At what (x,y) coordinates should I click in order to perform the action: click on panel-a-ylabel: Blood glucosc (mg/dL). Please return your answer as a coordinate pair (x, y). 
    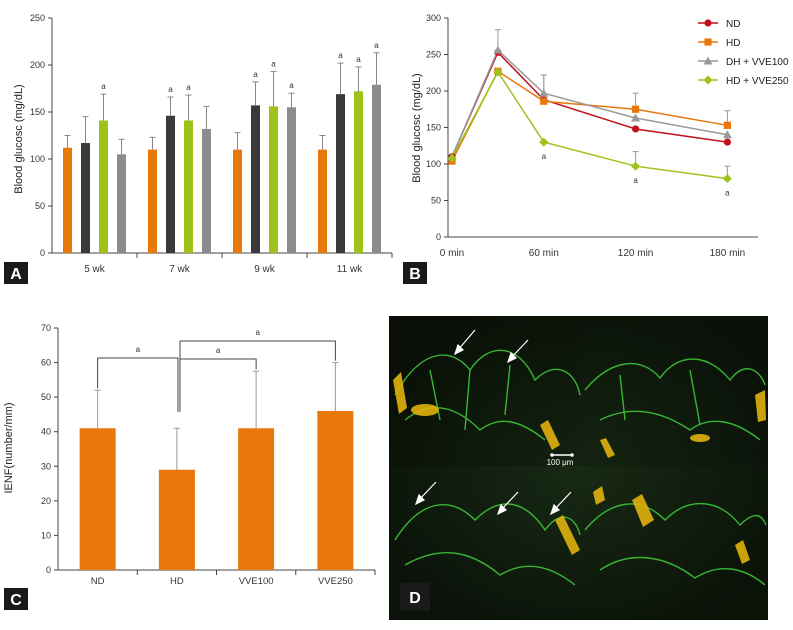
    Looking at the image, I should click on (19, 138).